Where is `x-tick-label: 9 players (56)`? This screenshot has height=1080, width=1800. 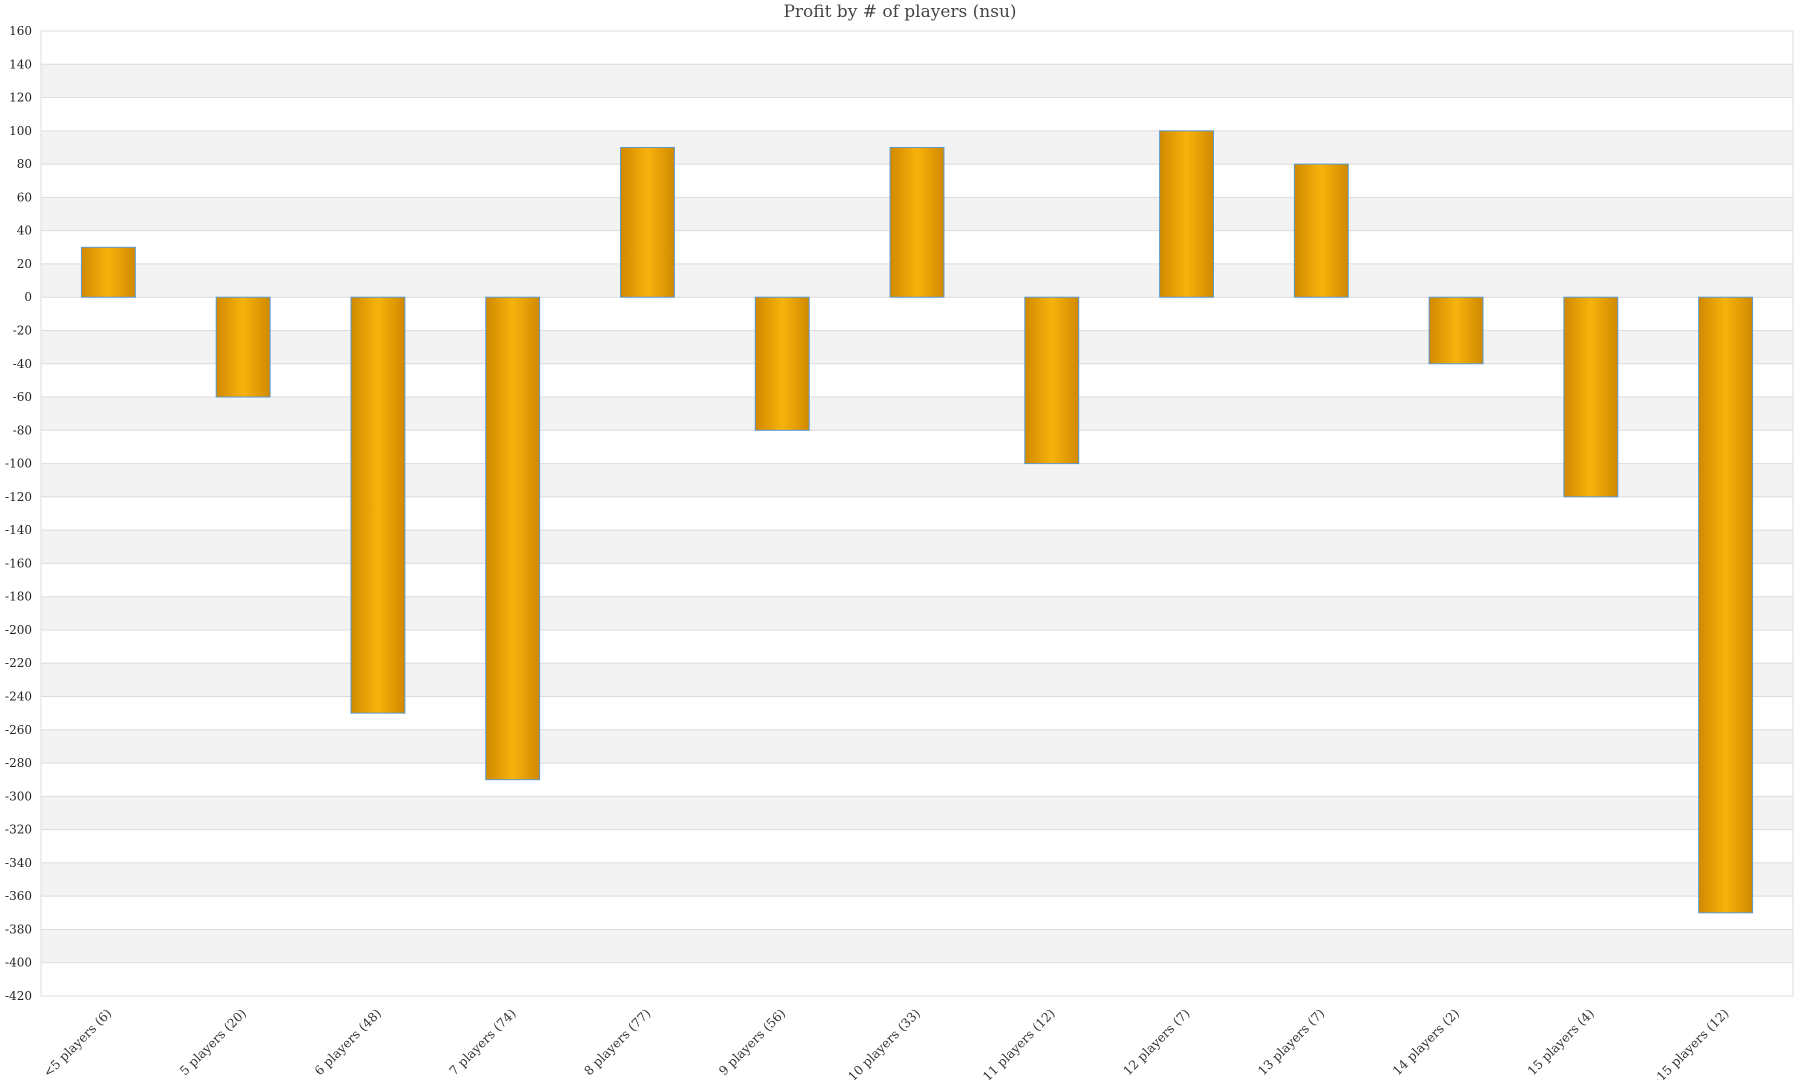 x-tick-label: 9 players (56) is located at coordinates (752, 1042).